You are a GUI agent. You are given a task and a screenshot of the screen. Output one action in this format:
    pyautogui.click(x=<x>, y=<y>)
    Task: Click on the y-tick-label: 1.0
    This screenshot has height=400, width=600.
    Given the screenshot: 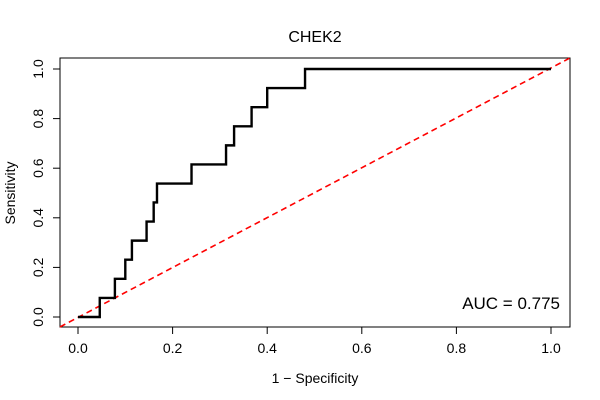 What is the action you would take?
    pyautogui.click(x=38, y=69)
    